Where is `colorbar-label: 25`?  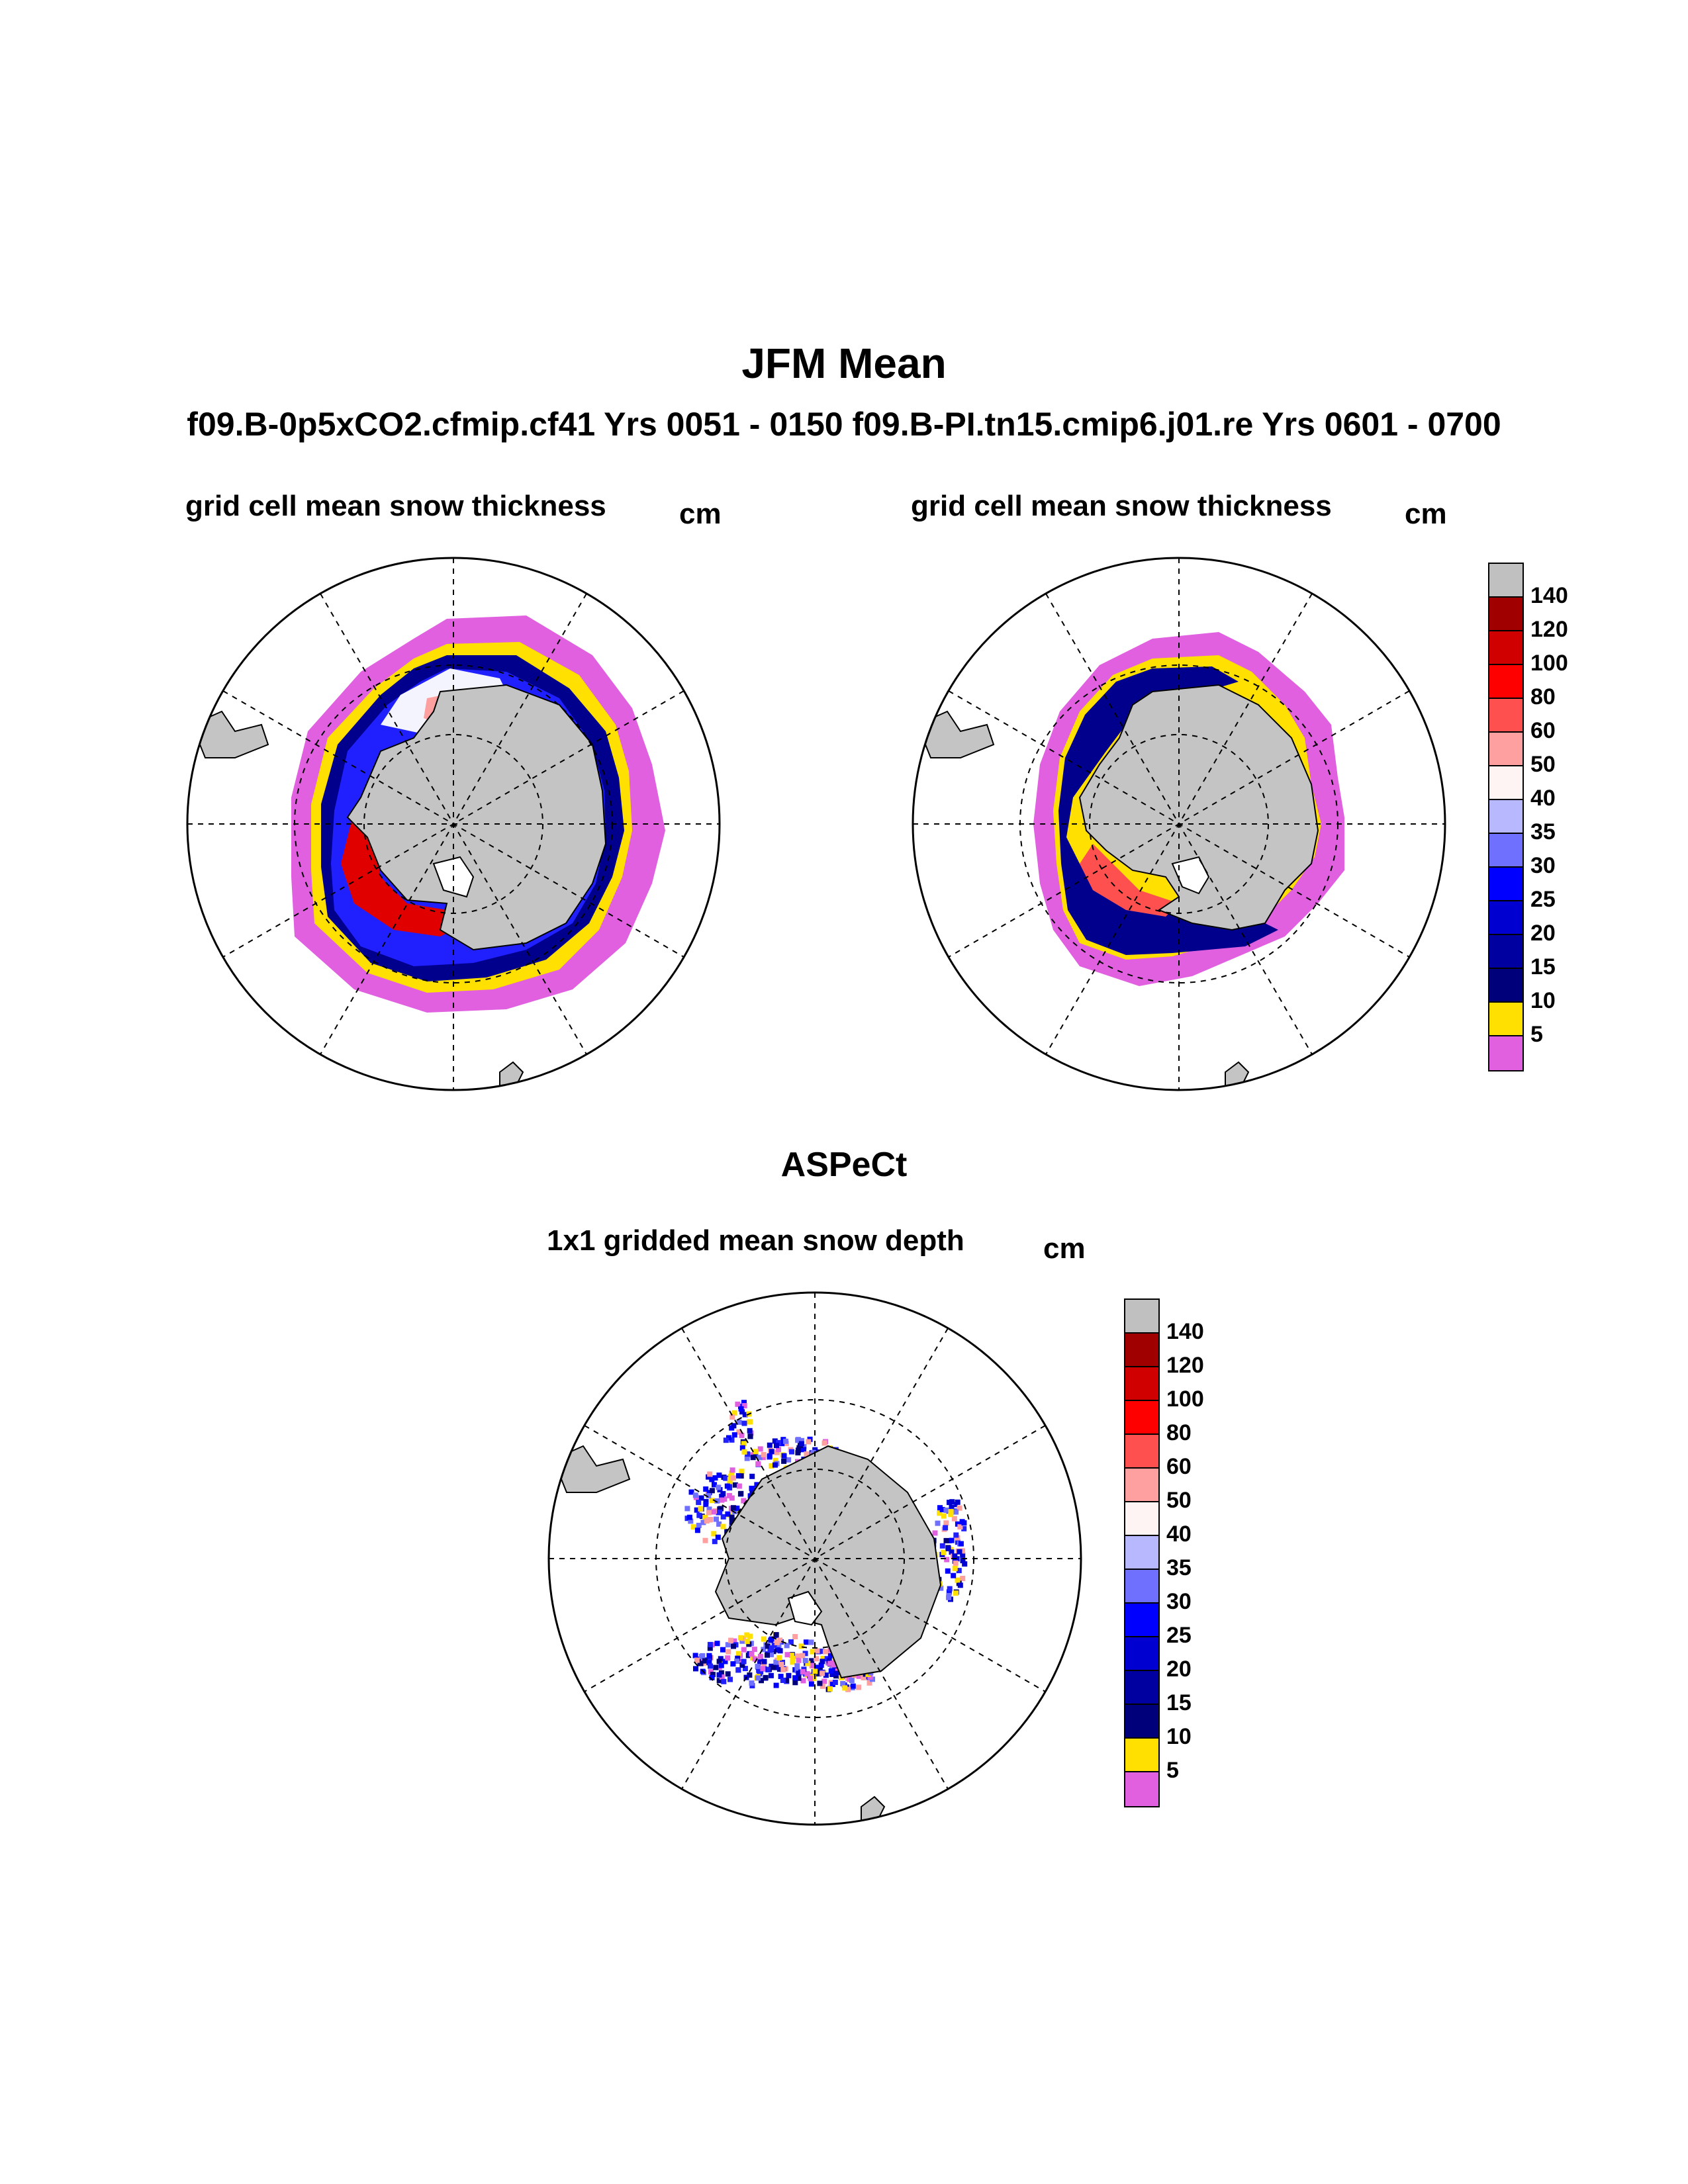
colorbar-label: 25 is located at coordinates (1179, 1635).